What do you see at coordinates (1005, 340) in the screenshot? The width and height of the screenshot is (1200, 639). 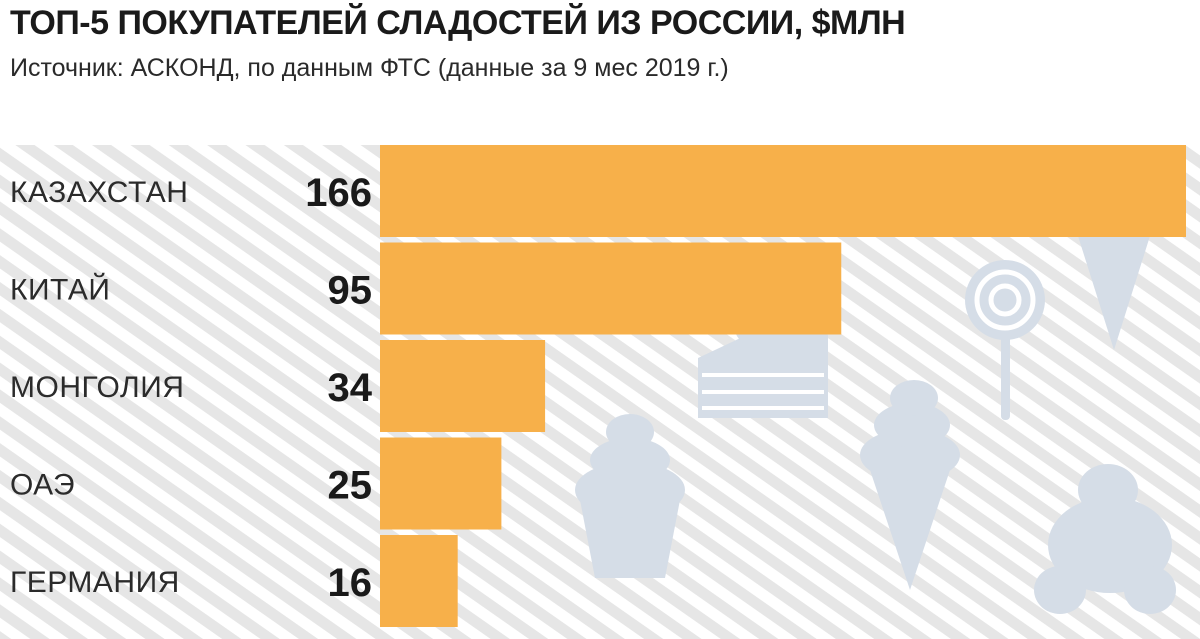 I see `lollipop-icon` at bounding box center [1005, 340].